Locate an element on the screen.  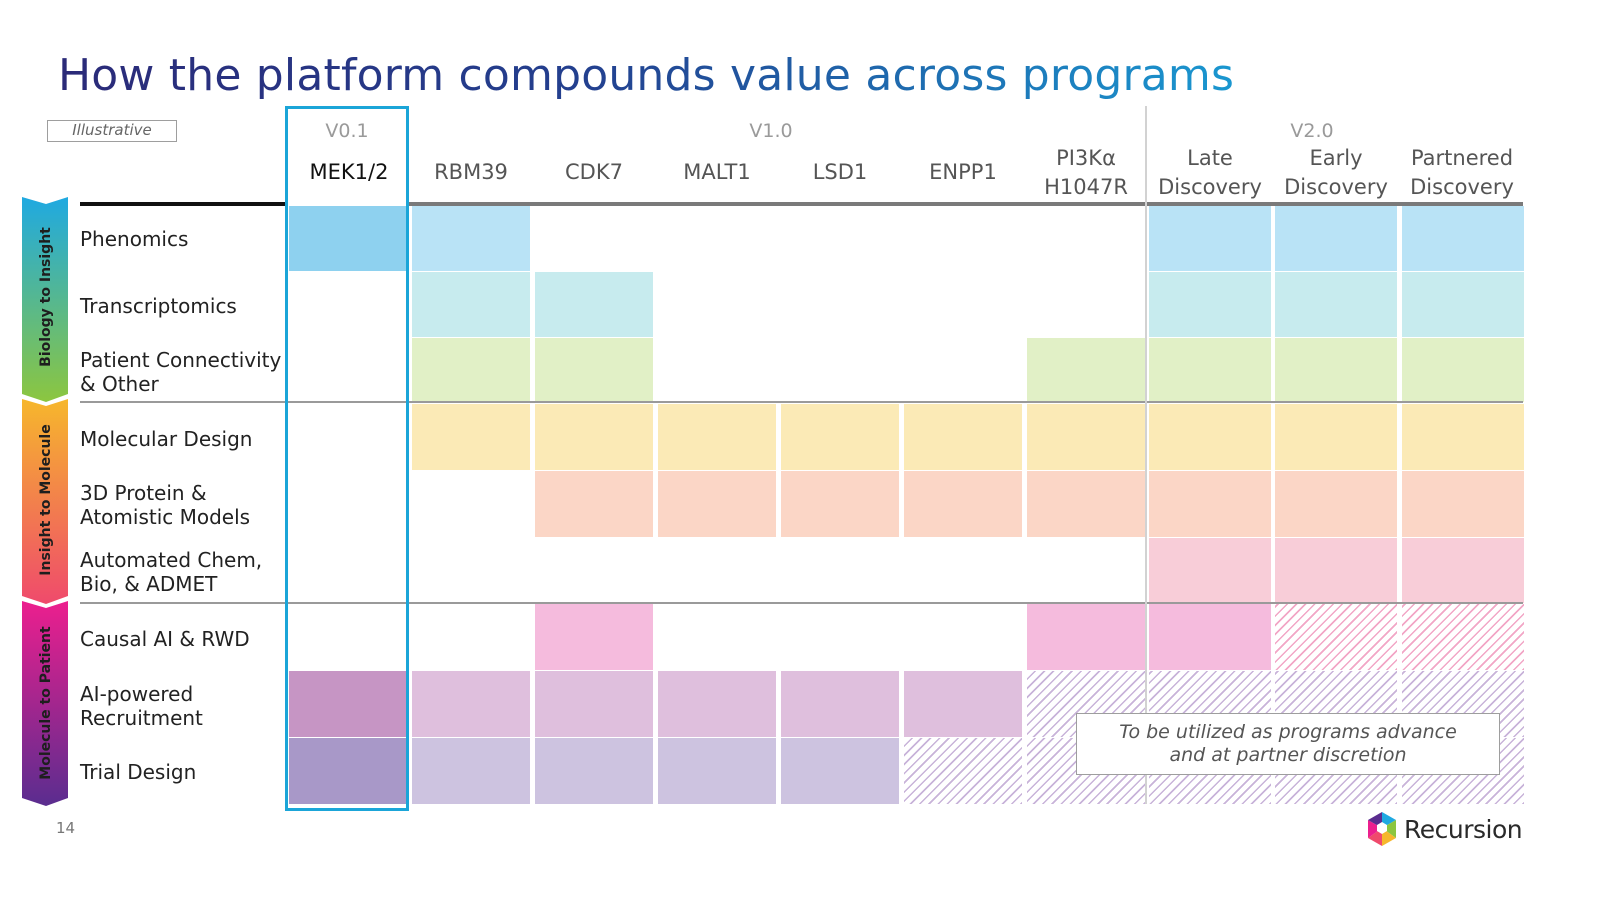
cell-molecular-design-cdk7 is located at coordinates (594, 437).